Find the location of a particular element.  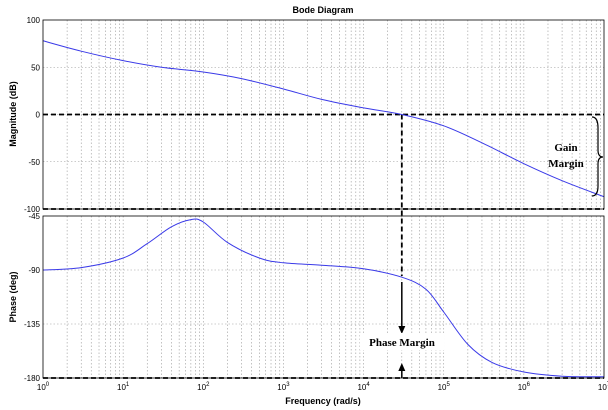

phase-ylabel: Phase (deg) is located at coordinates (13, 296).